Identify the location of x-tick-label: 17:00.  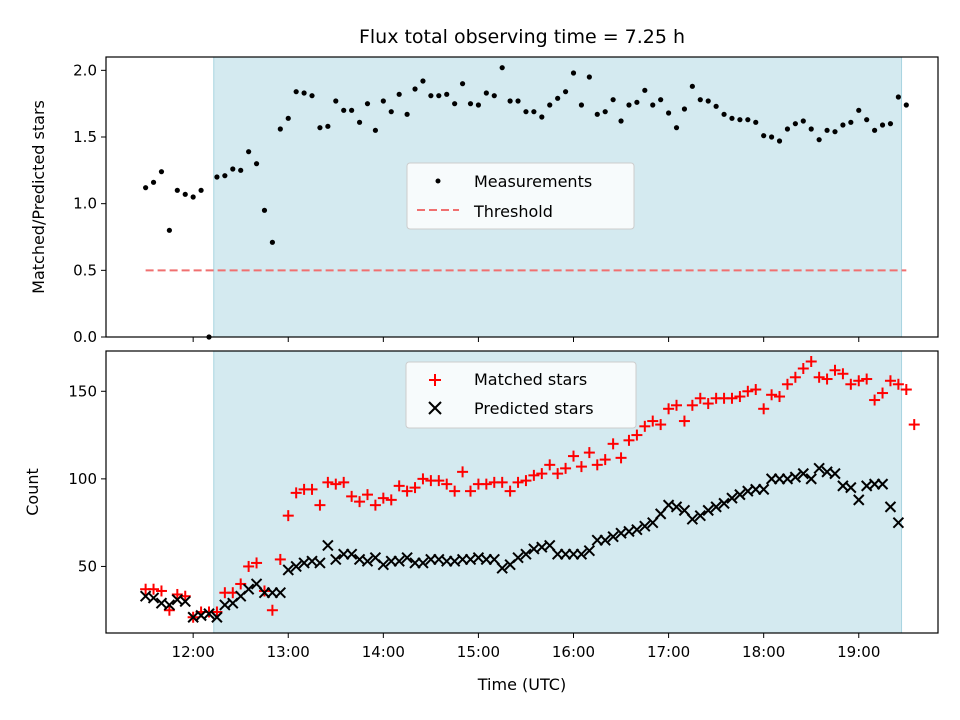
(668, 652).